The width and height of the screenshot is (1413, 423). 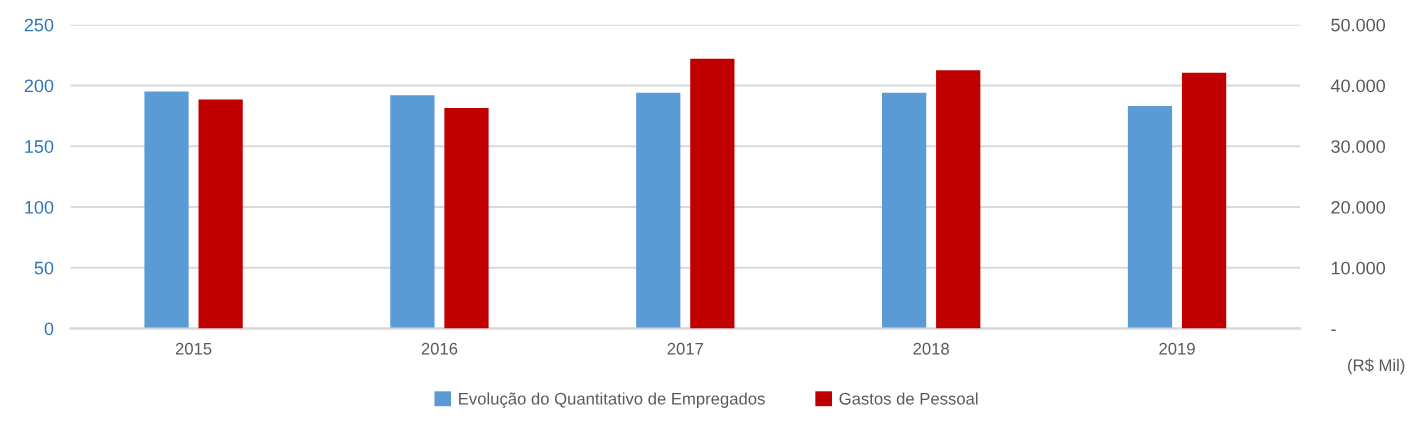 I want to click on legend-label: Evolução do Quantitativo de Empregados, so click(x=612, y=400).